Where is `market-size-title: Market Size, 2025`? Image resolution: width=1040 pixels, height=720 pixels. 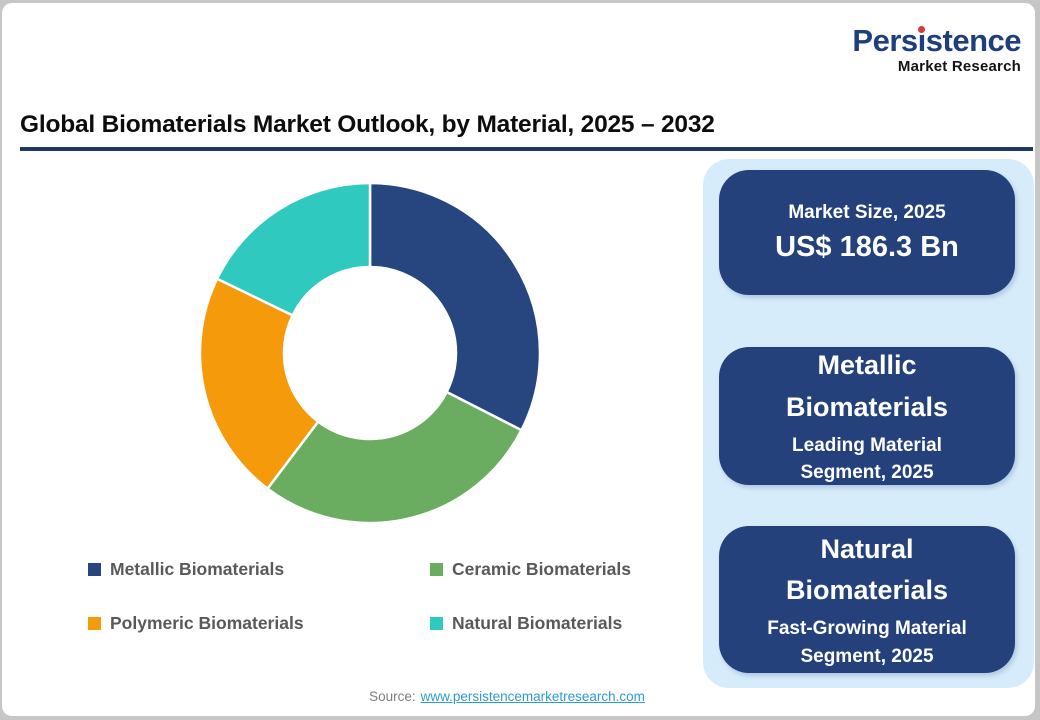
market-size-title: Market Size, 2025 is located at coordinates (867, 212).